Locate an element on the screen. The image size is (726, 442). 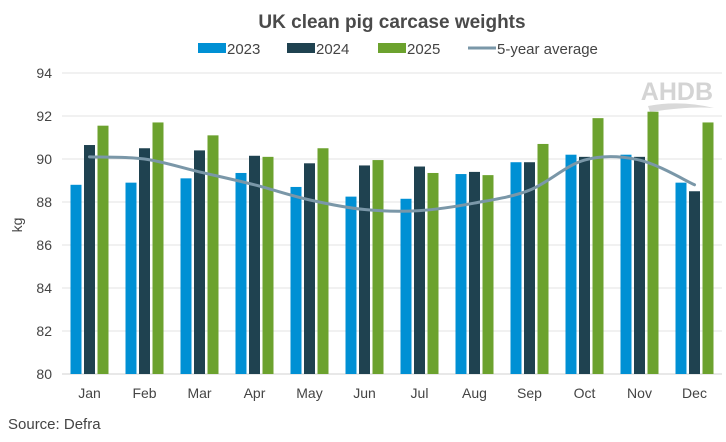
legend-item-5-year average: 5-year average is located at coordinates (533, 49).